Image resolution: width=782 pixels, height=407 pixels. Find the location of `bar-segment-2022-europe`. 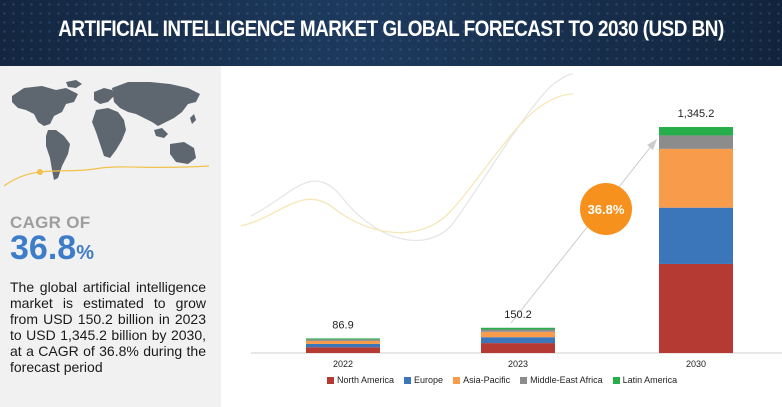

bar-segment-2022-europe is located at coordinates (343, 345).